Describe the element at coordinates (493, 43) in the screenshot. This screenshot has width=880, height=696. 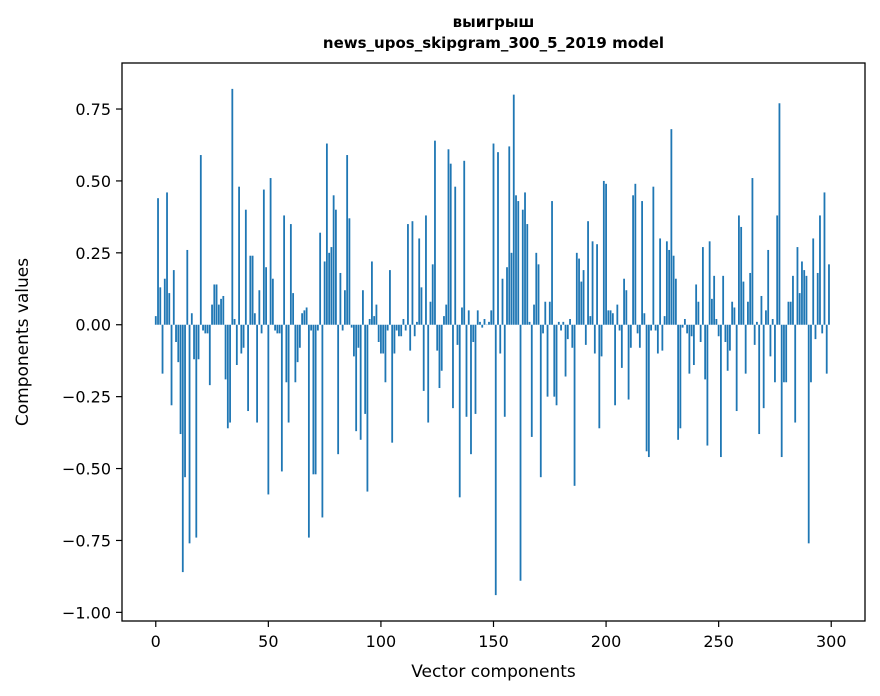
I see `chart-subtitle: news_upos_skipgram_300_5_2019 model` at that location.